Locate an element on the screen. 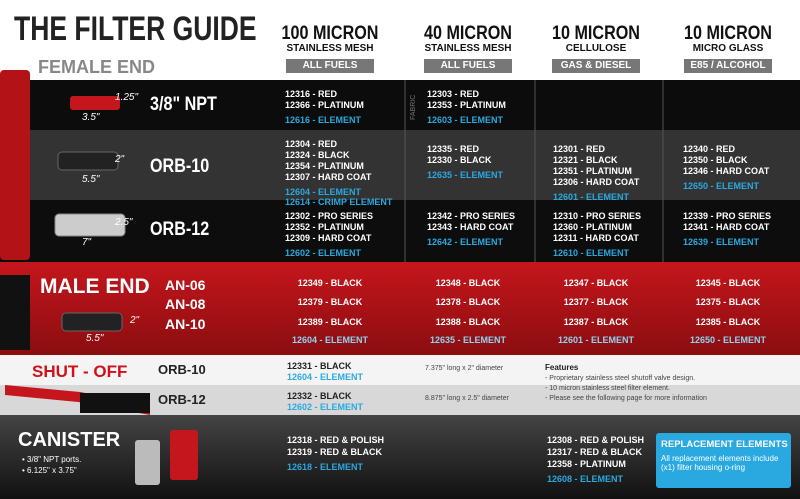 This screenshot has width=800, height=499. dimension: 7.375" long x 2" diameter is located at coordinates (464, 368).